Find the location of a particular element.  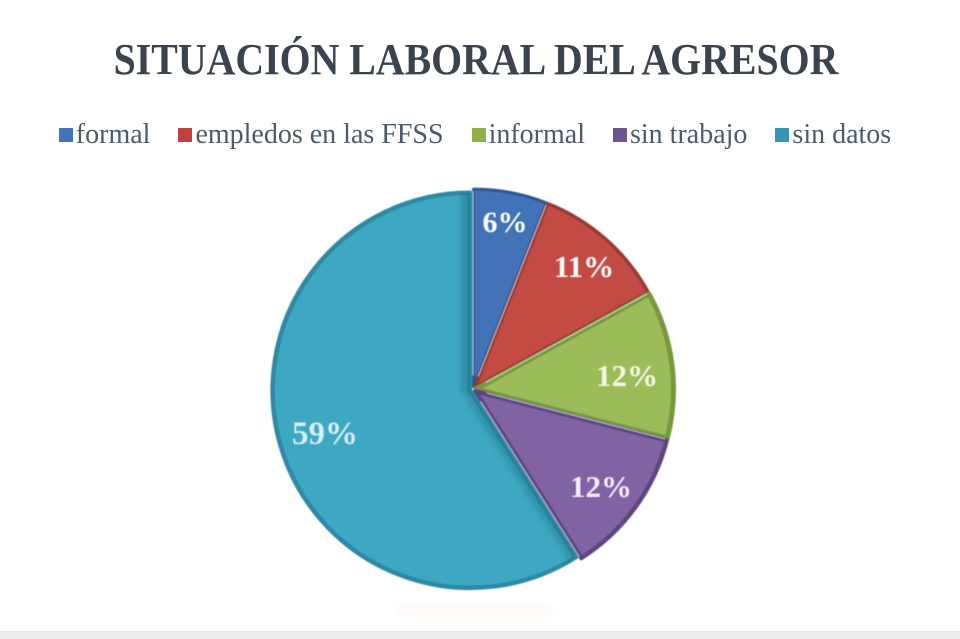

svg-text: 6% is located at coordinates (505, 222).